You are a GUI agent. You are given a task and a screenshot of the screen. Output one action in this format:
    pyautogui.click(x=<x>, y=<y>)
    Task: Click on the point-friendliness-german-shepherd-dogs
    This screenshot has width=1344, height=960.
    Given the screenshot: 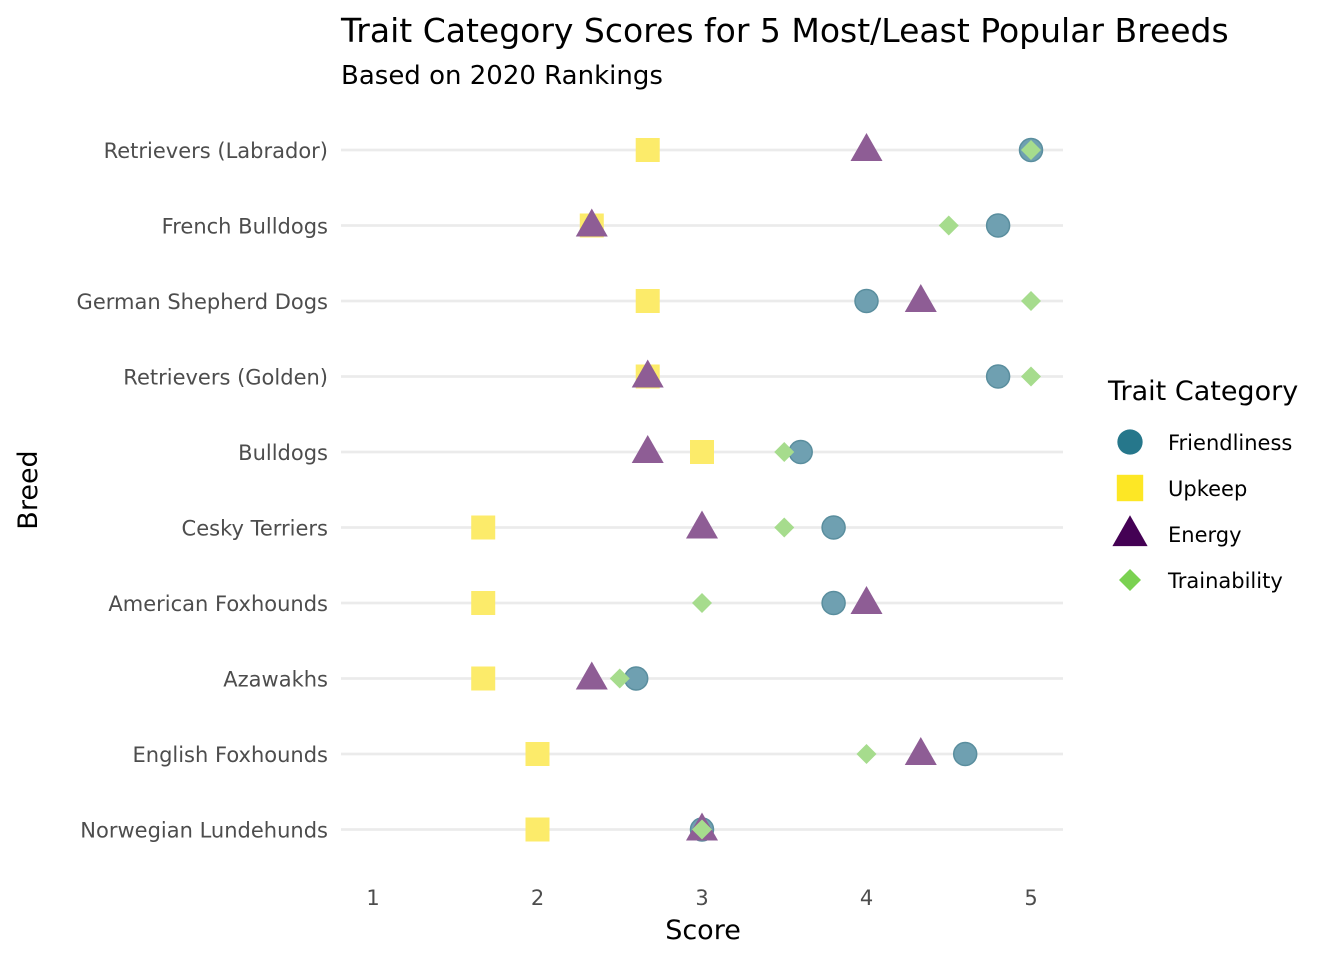 What is the action you would take?
    pyautogui.click(x=866, y=301)
    